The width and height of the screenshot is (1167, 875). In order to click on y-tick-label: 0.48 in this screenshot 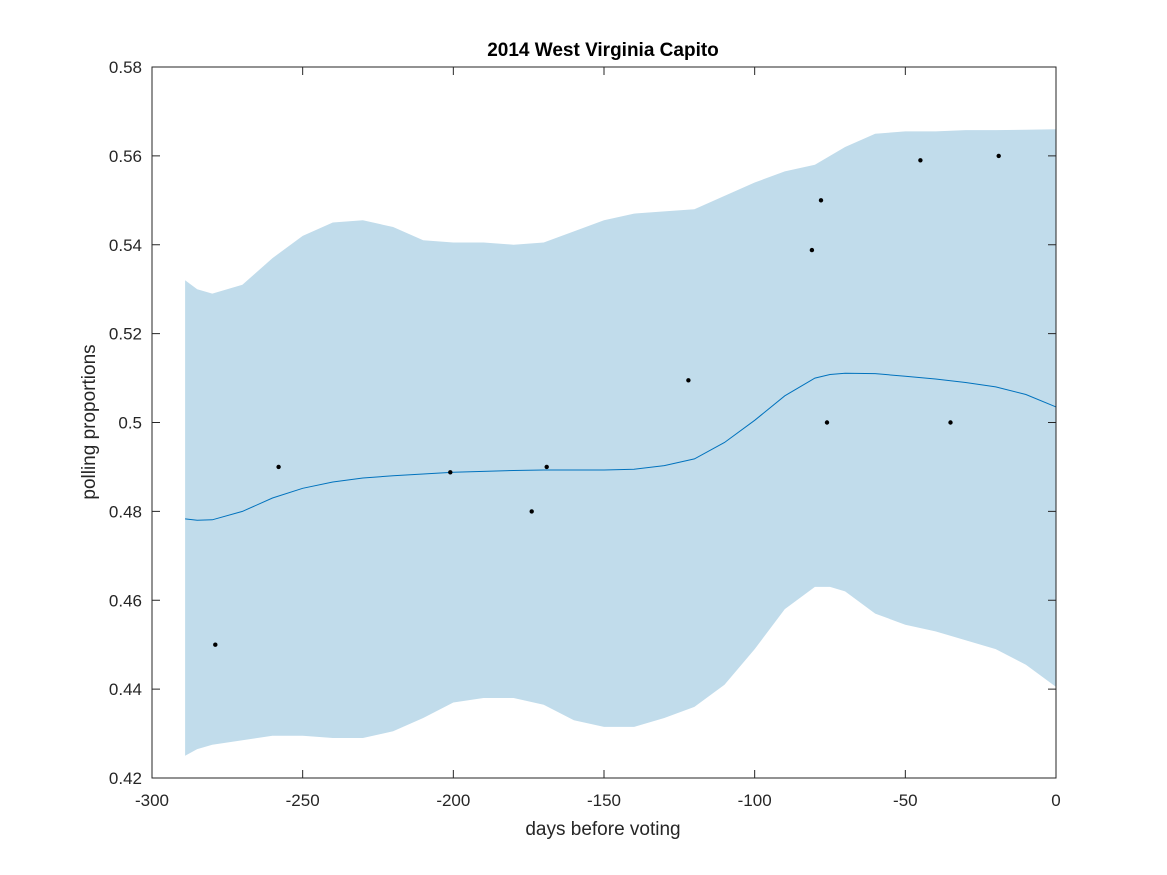, I will do `click(125, 511)`.